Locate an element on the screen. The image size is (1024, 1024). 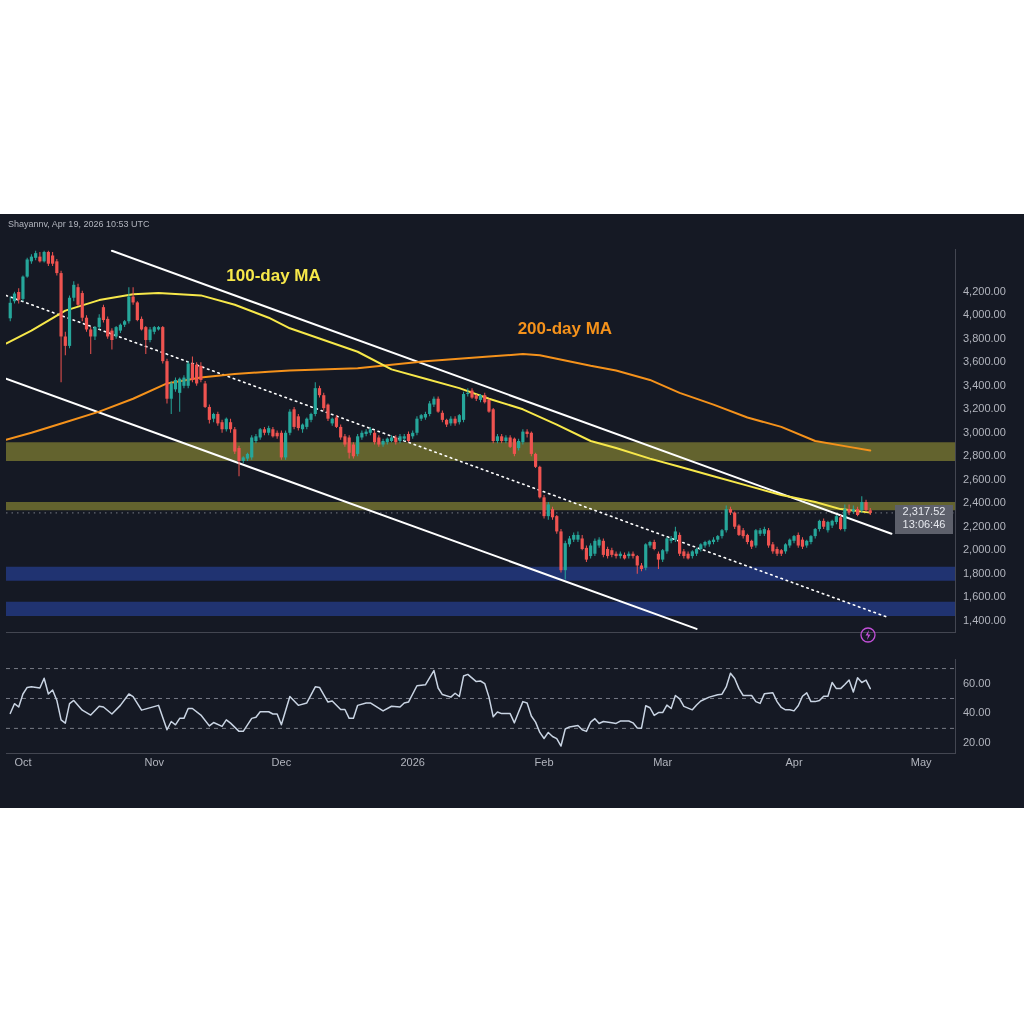
y-tick-label: 20.00 is located at coordinates (977, 742).